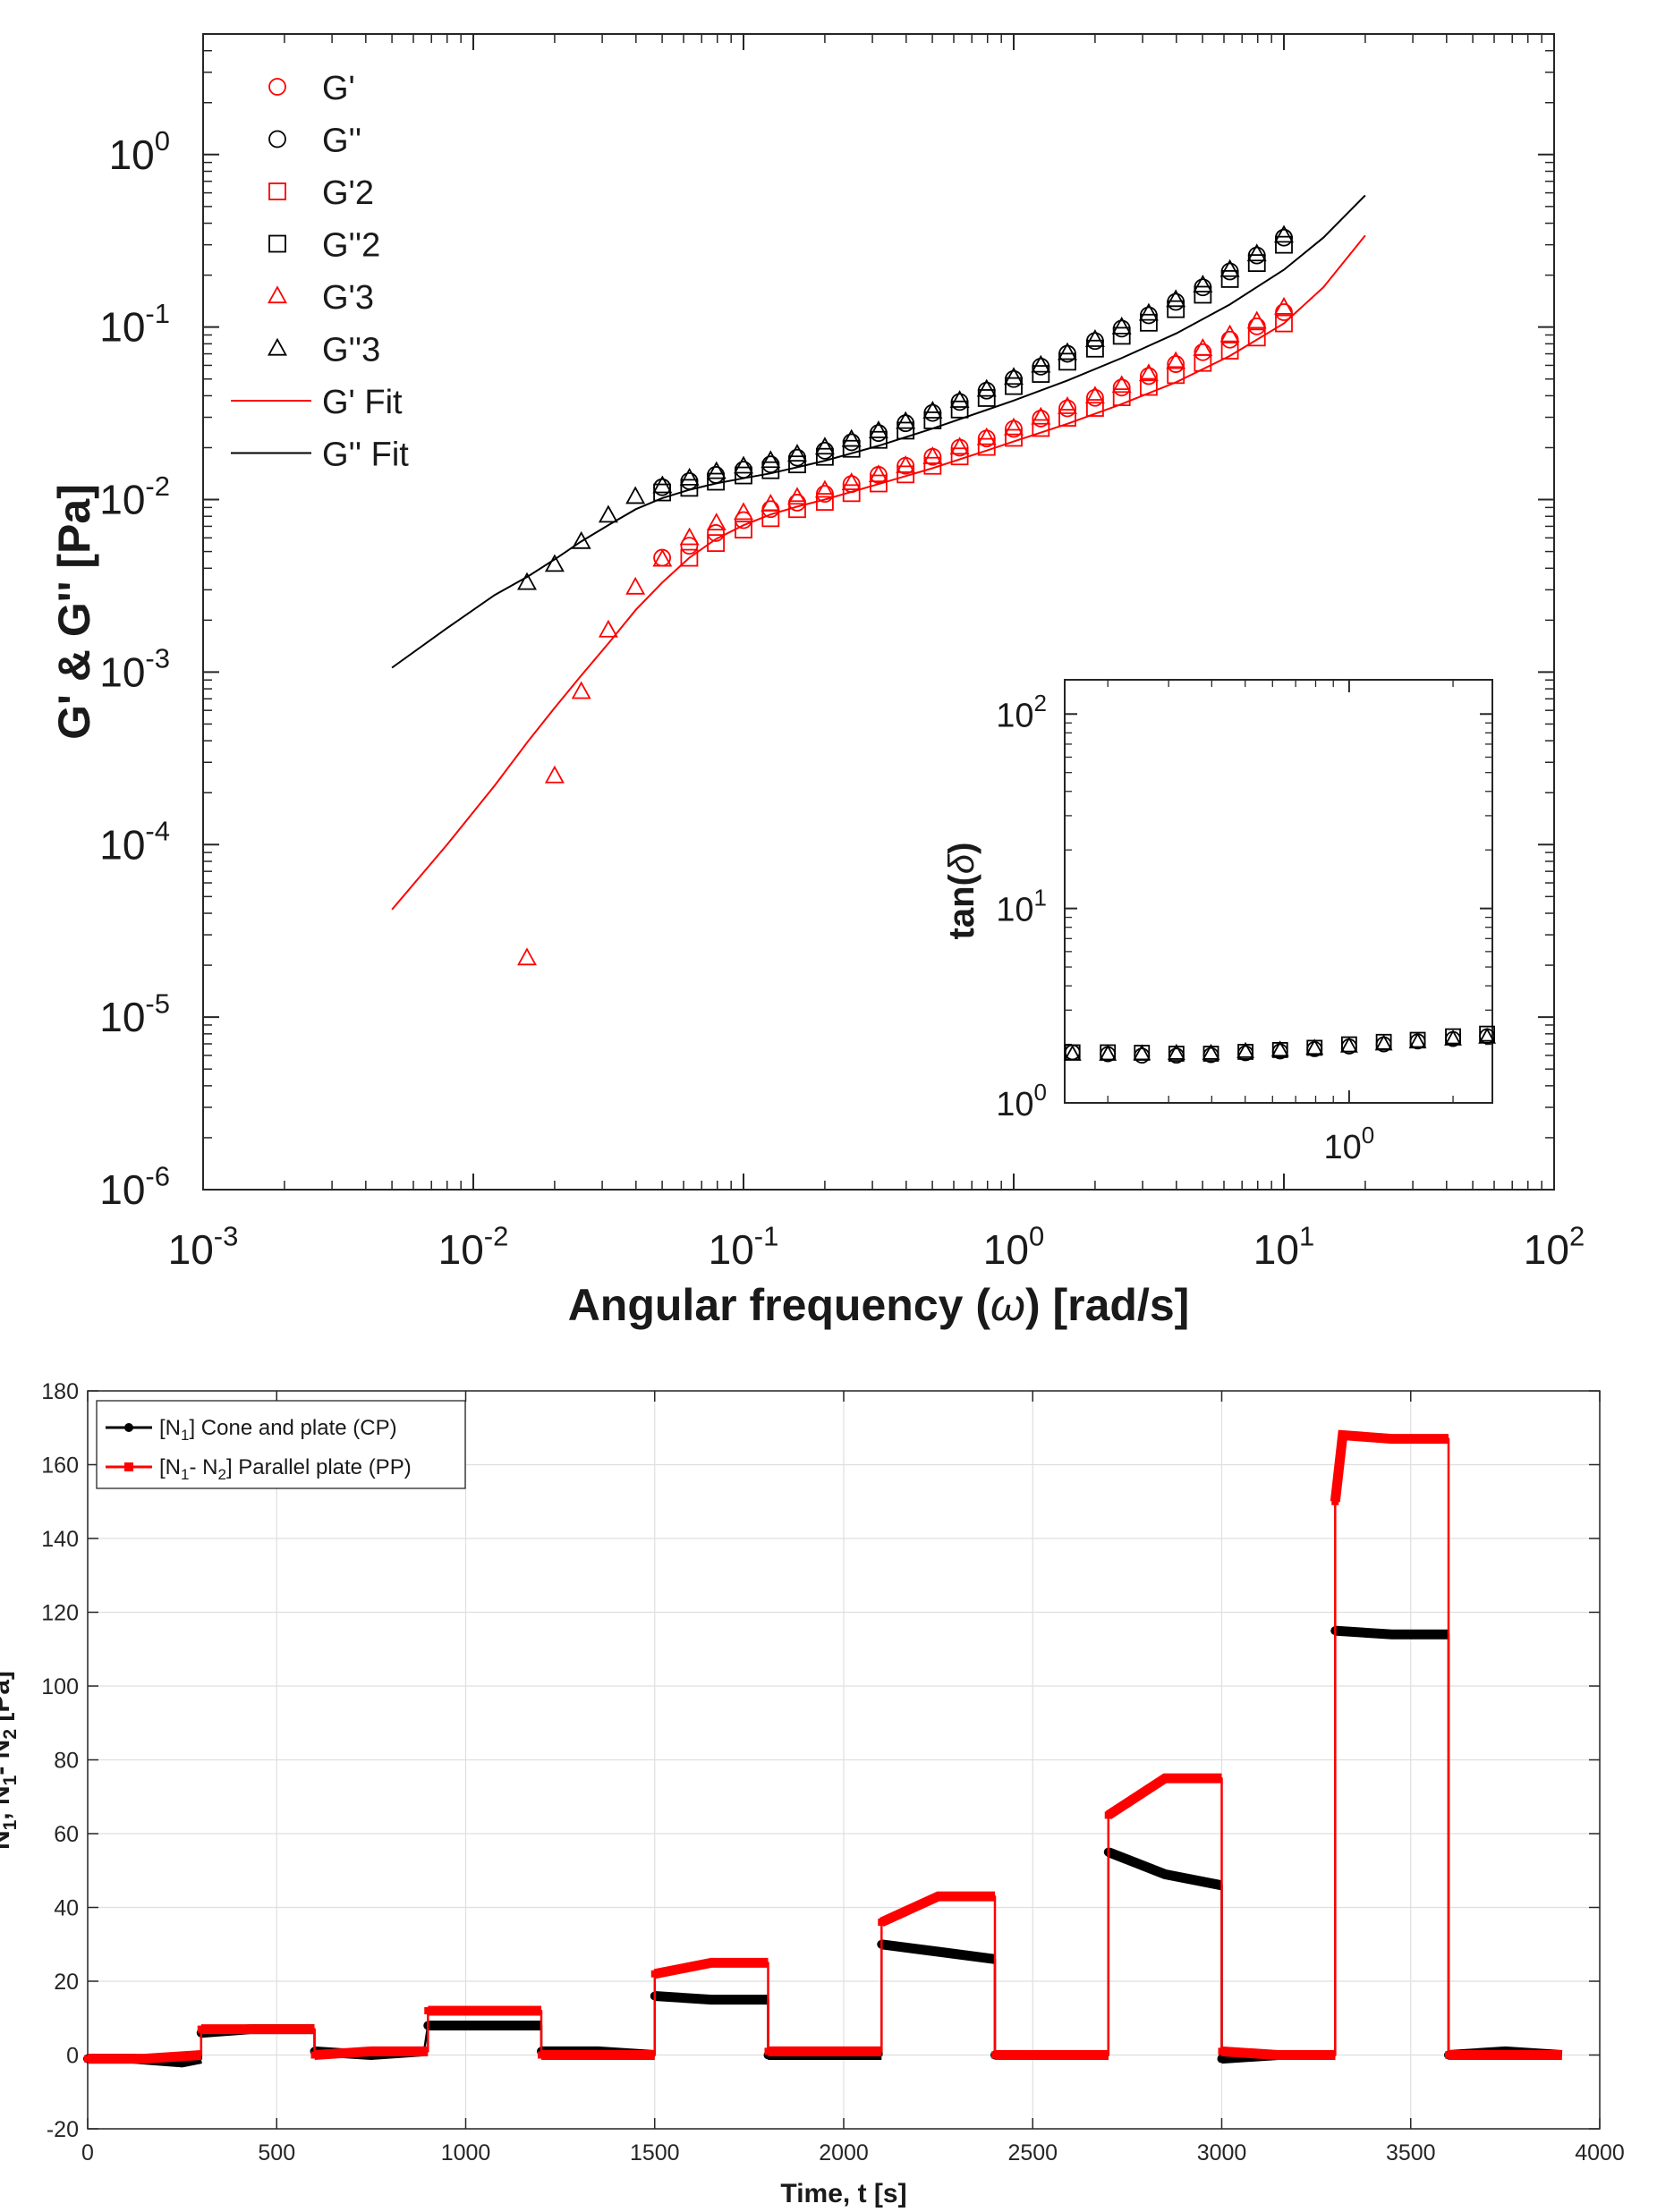 This screenshot has height=2212, width=1657. I want to click on top-x-tick-label: 10², so click(1554, 1247).